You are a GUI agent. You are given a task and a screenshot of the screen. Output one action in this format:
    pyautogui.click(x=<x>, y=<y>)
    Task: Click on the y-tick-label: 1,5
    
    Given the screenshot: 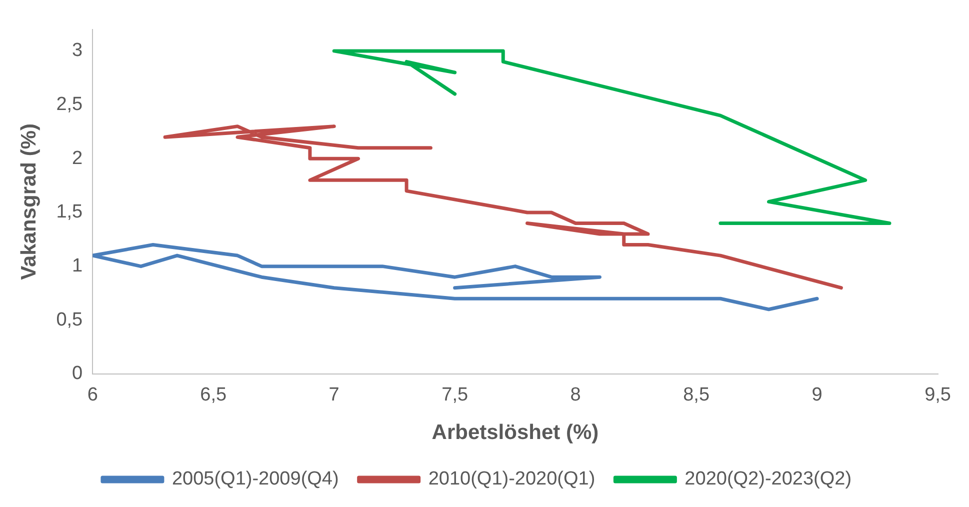 What is the action you would take?
    pyautogui.click(x=69, y=212)
    